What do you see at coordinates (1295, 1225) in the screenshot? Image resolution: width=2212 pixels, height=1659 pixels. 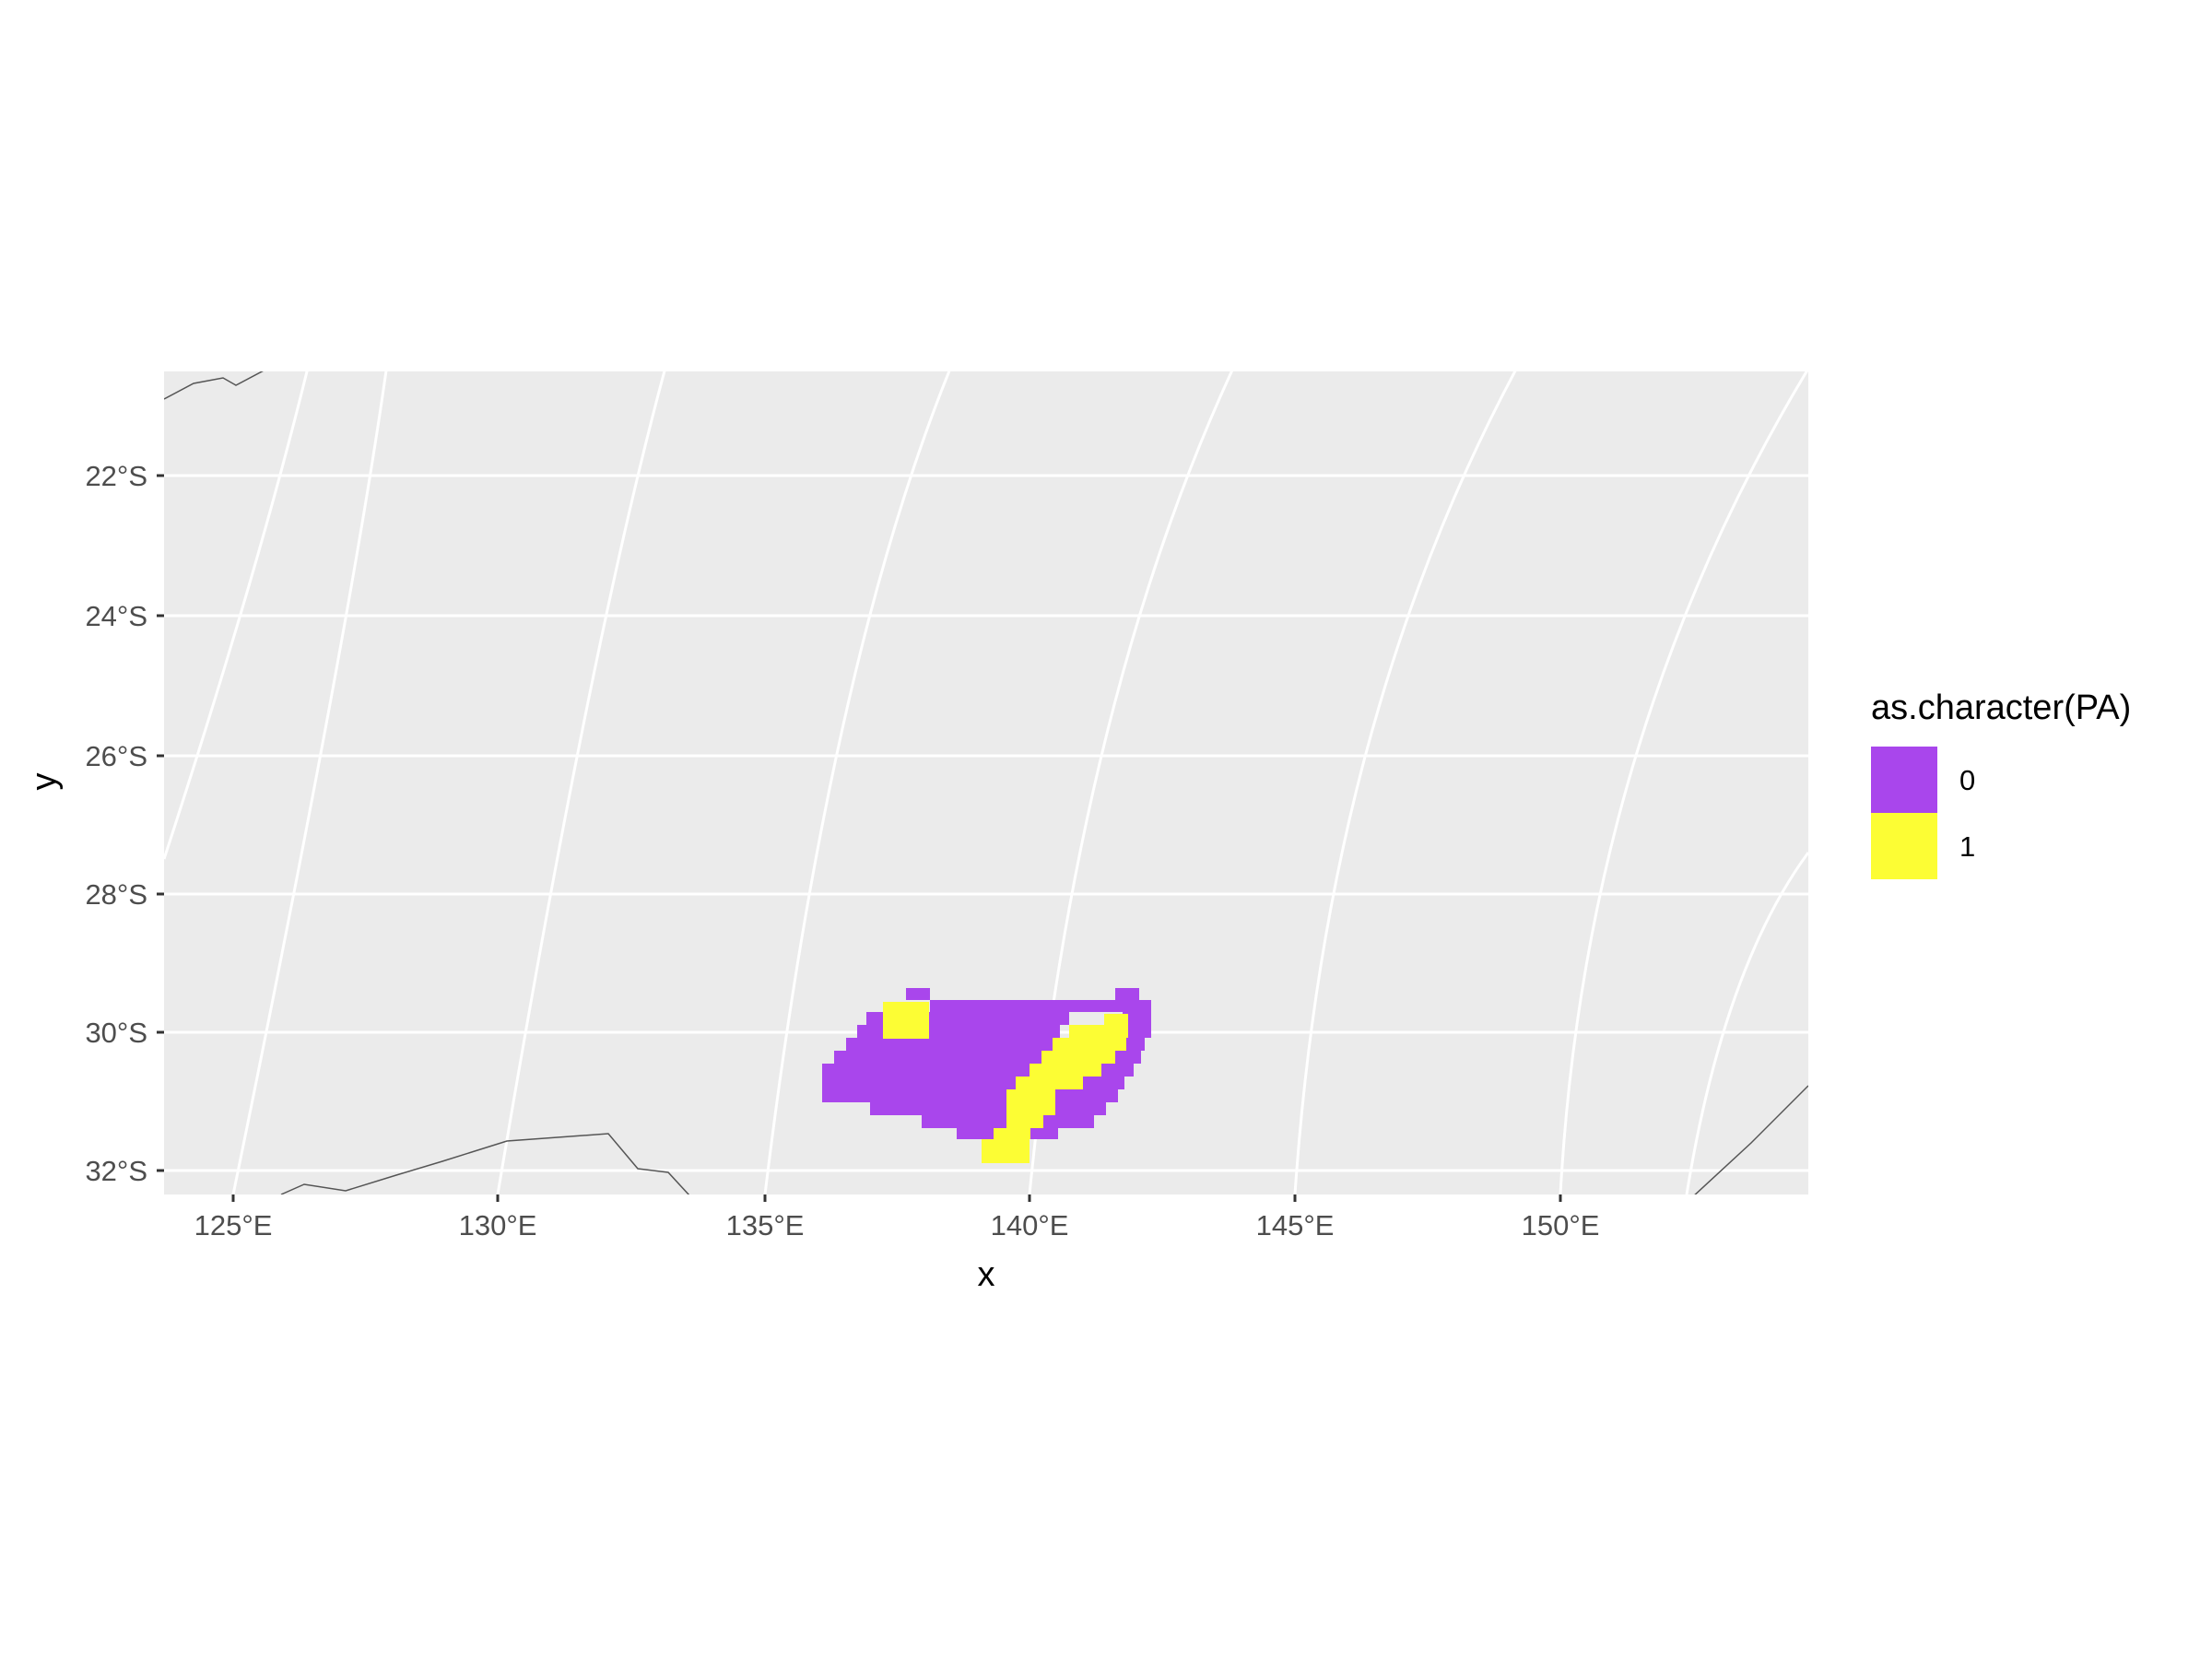 I see `x-tick-label: 145°E` at bounding box center [1295, 1225].